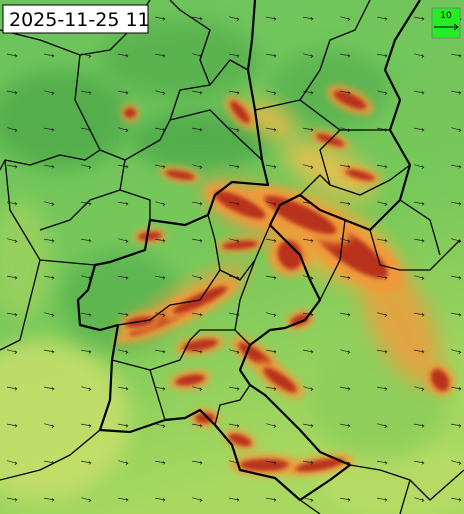 This screenshot has height=514, width=464. What do you see at coordinates (446, 16) in the screenshot?
I see `legend-label: 10` at bounding box center [446, 16].